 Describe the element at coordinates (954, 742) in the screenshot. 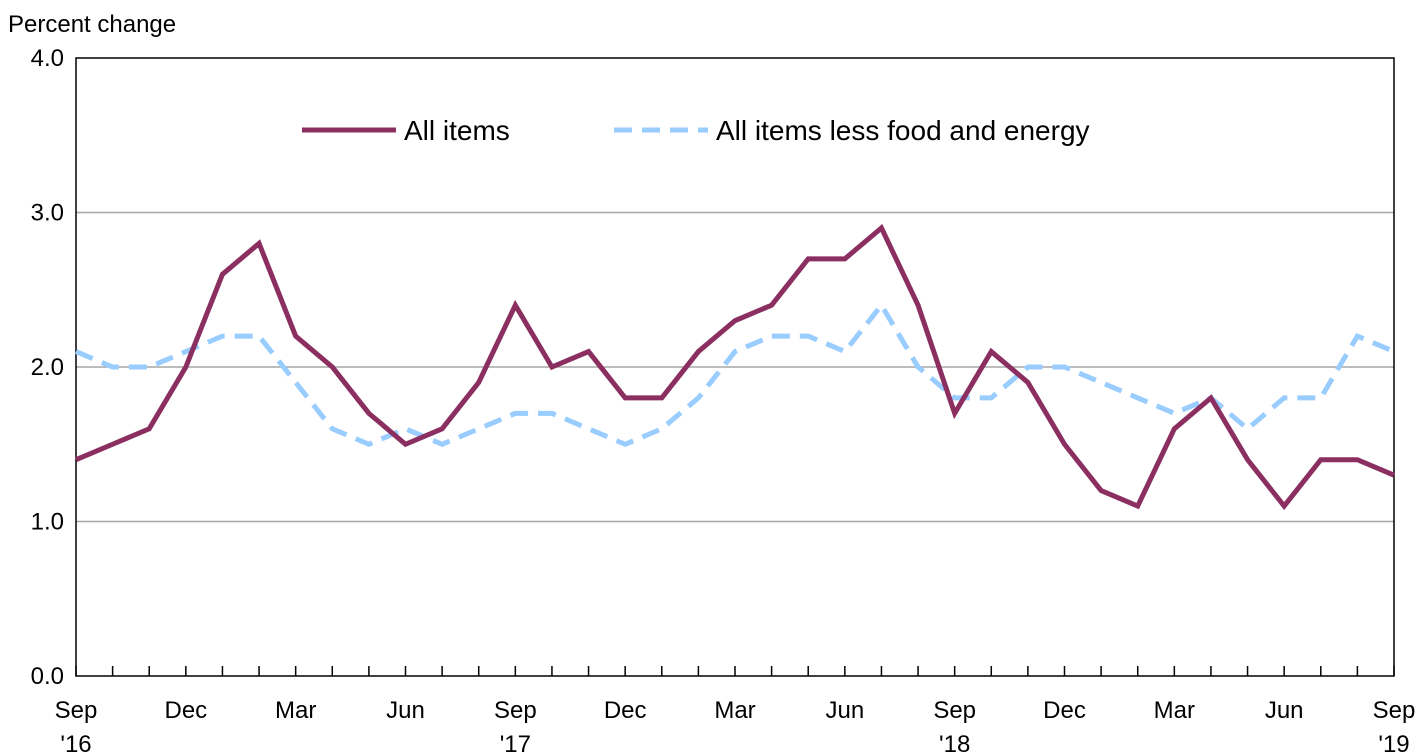

I see `x-tick-year-label: '18` at that location.